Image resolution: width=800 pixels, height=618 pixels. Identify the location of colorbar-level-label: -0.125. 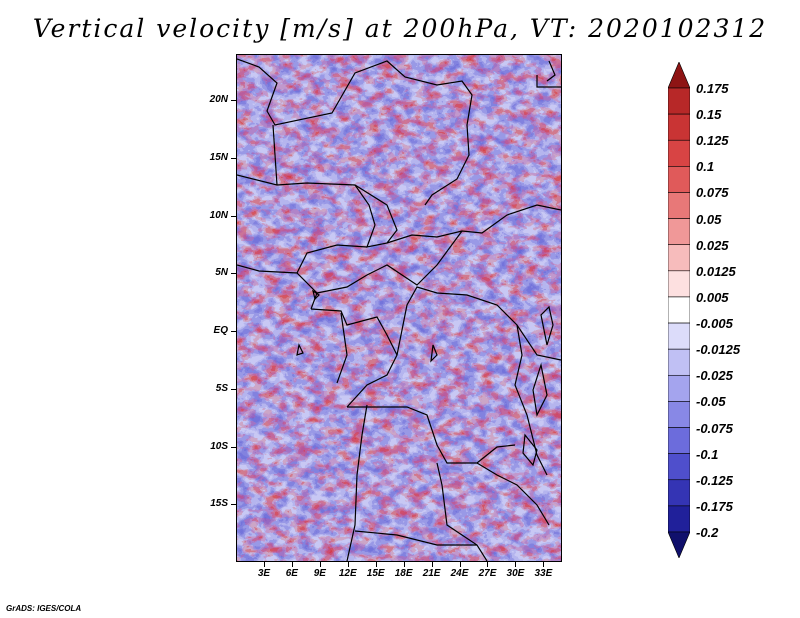
(714, 480).